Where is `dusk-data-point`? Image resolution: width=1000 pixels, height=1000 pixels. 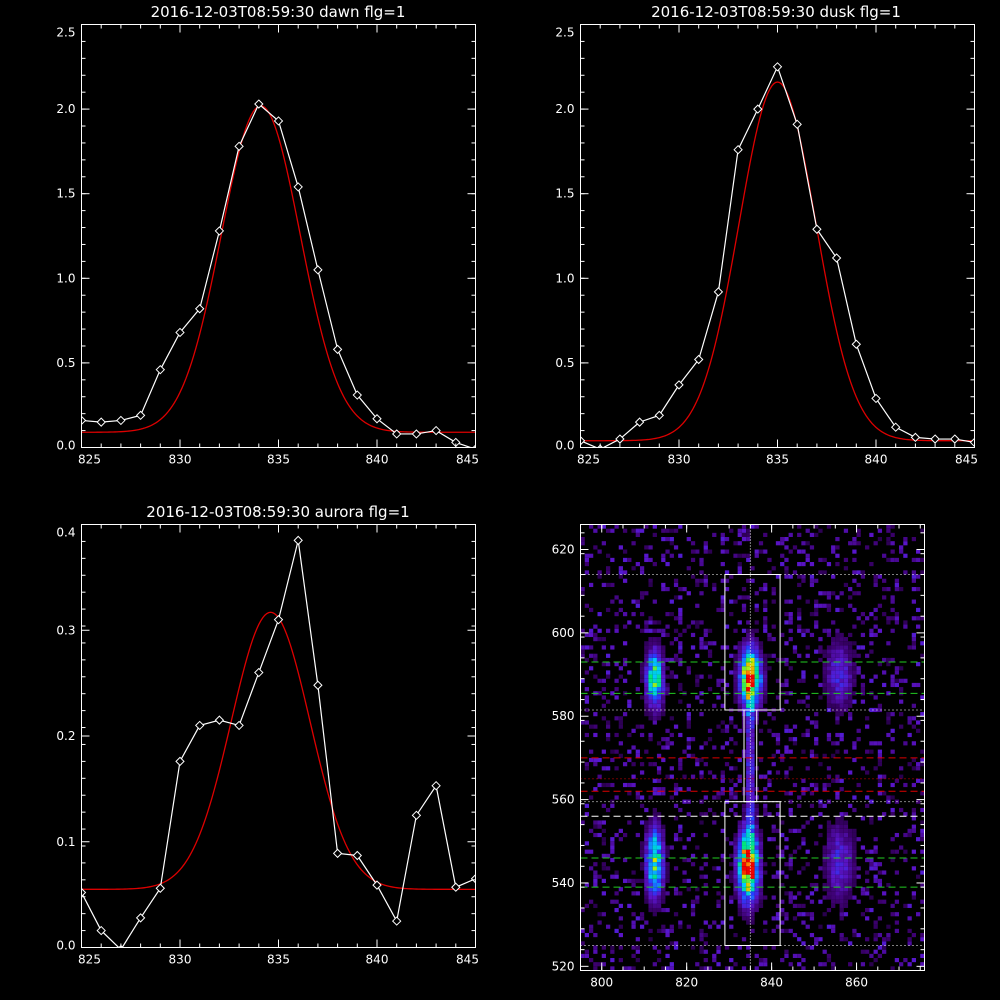
dusk-data-point is located at coordinates (718, 292).